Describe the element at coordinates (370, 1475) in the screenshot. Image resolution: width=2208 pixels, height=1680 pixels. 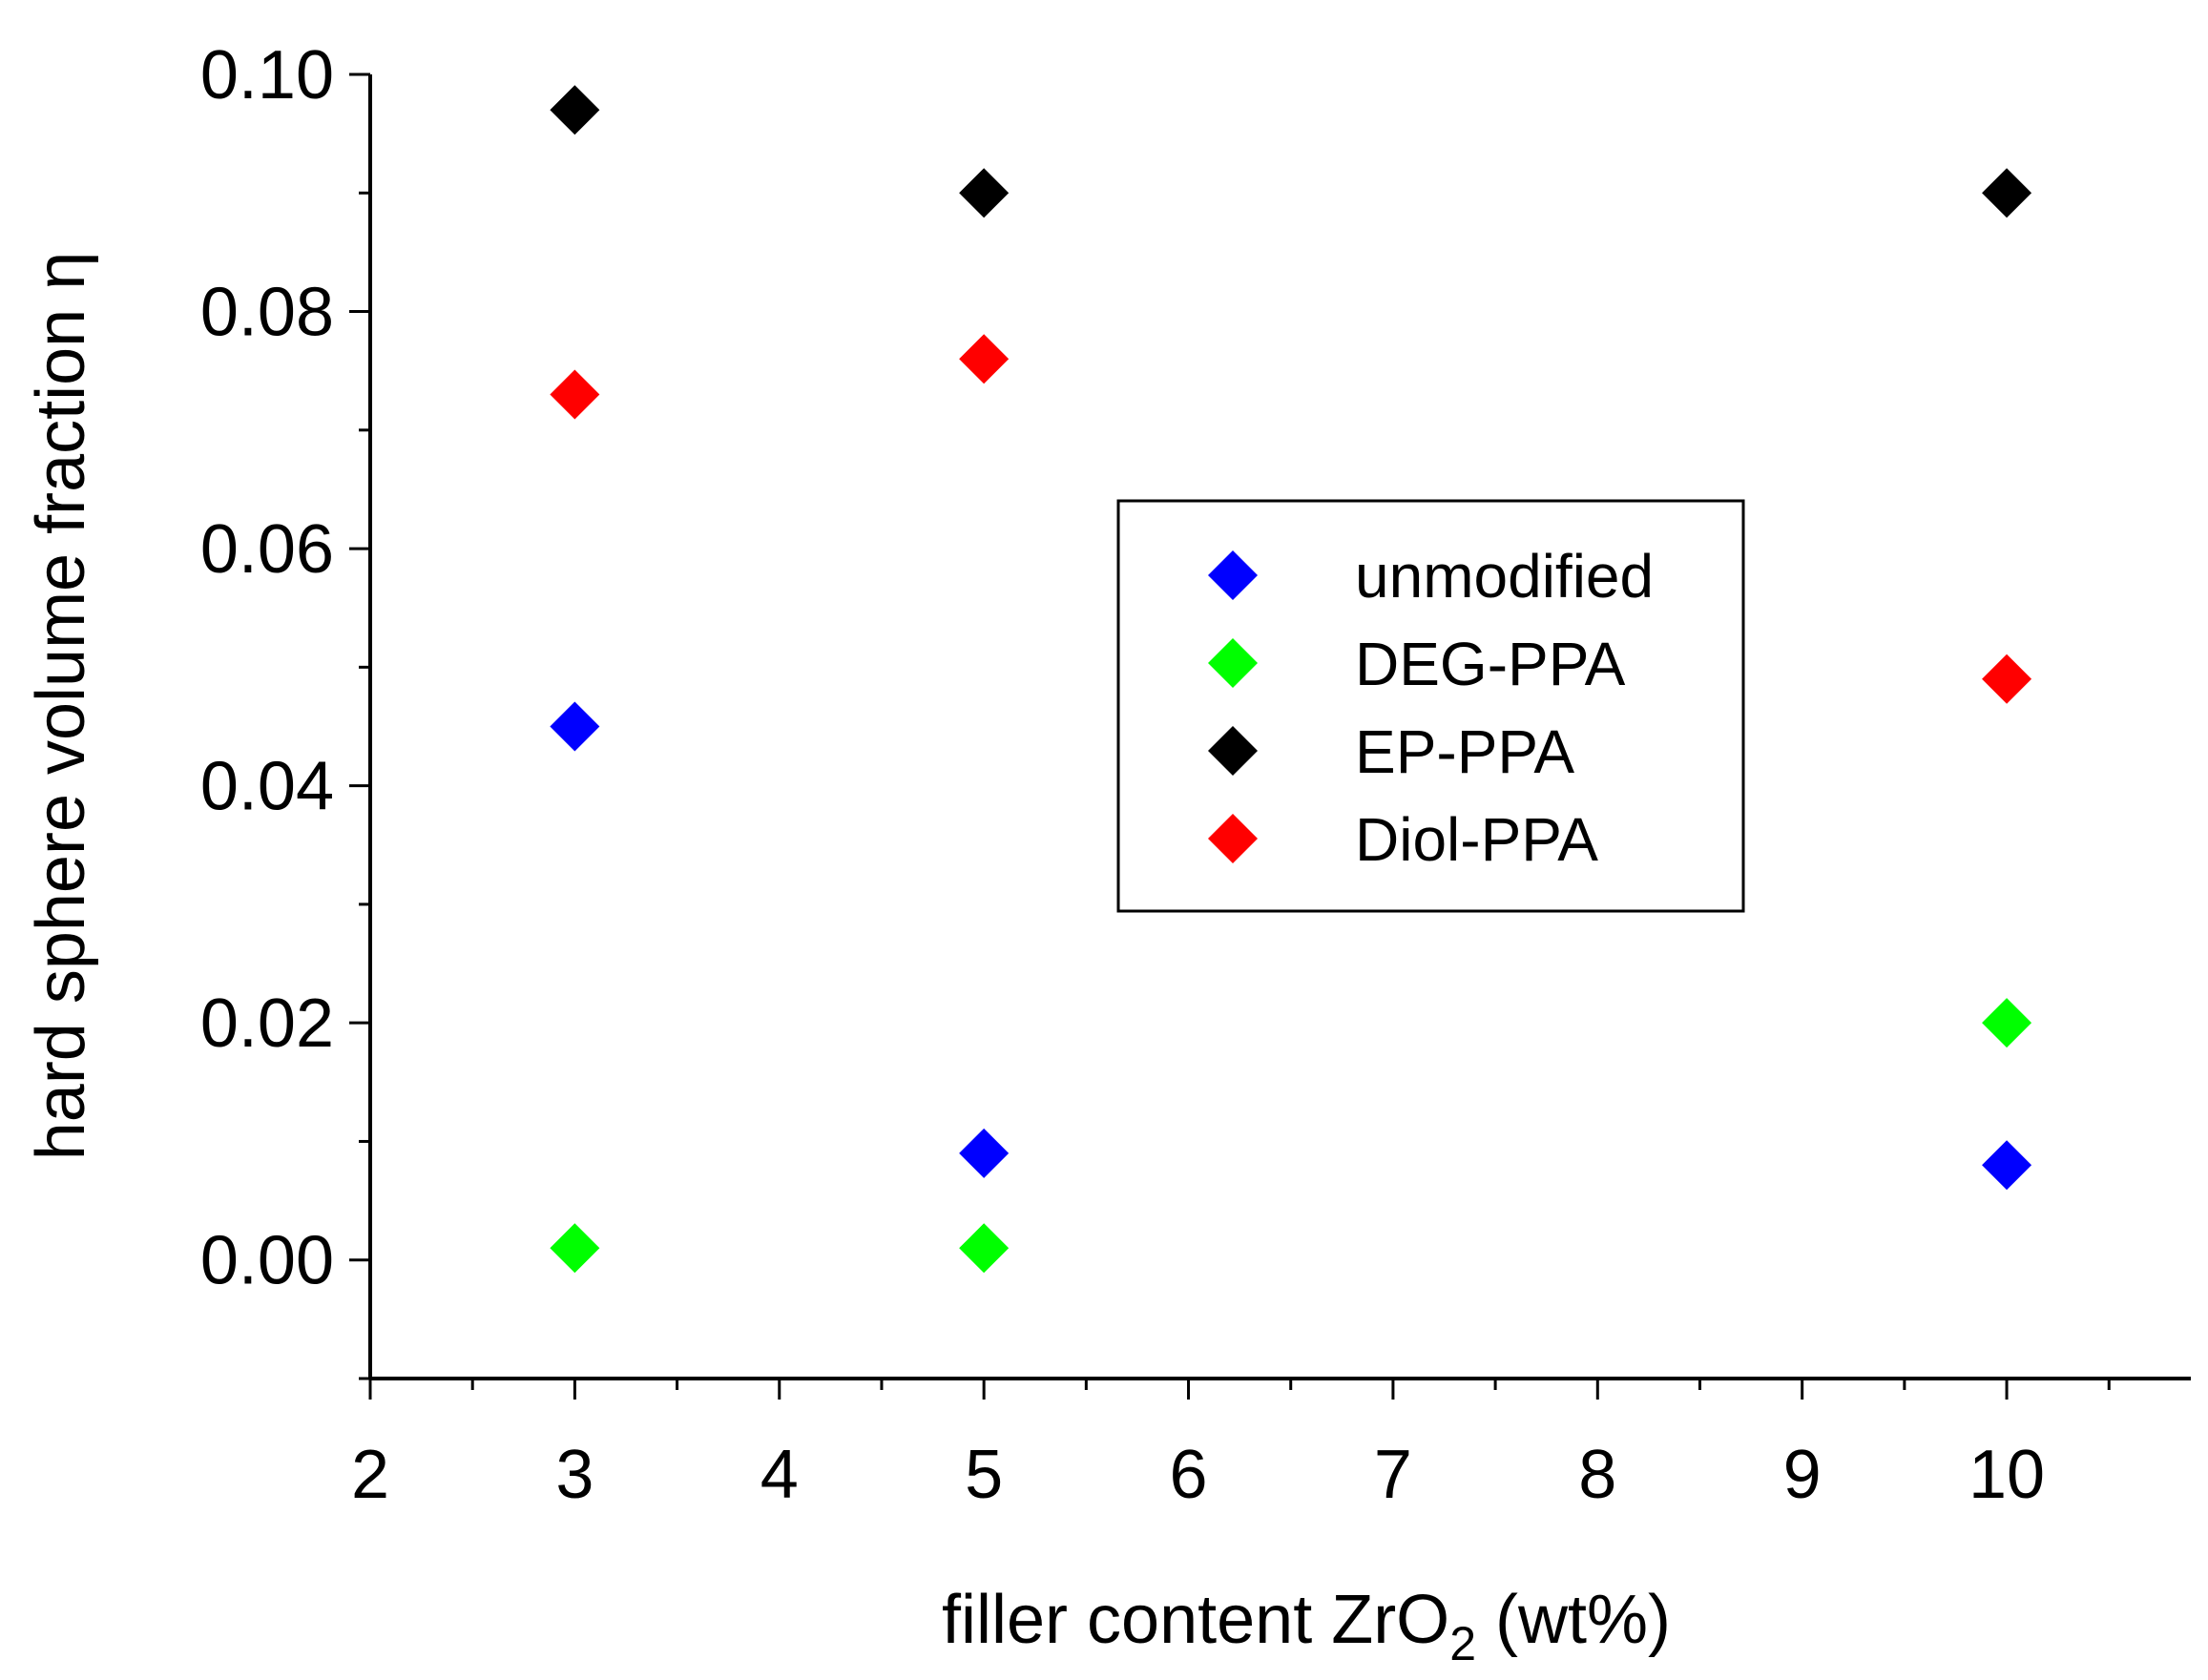
I see `x-tick-label: 2` at that location.